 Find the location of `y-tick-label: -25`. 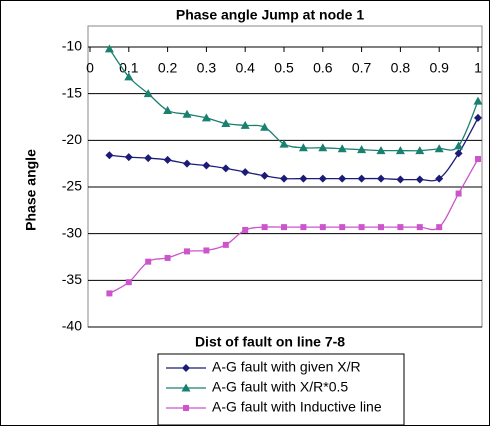

y-tick-label: -25 is located at coordinates (72, 186).